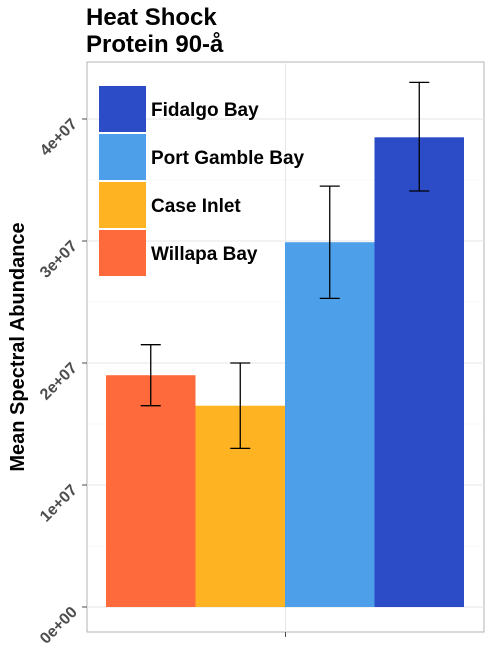 This screenshot has width=491, height=667. Describe the element at coordinates (155, 44) in the screenshot. I see `chart-title-line-2: Protein 90-å` at that location.